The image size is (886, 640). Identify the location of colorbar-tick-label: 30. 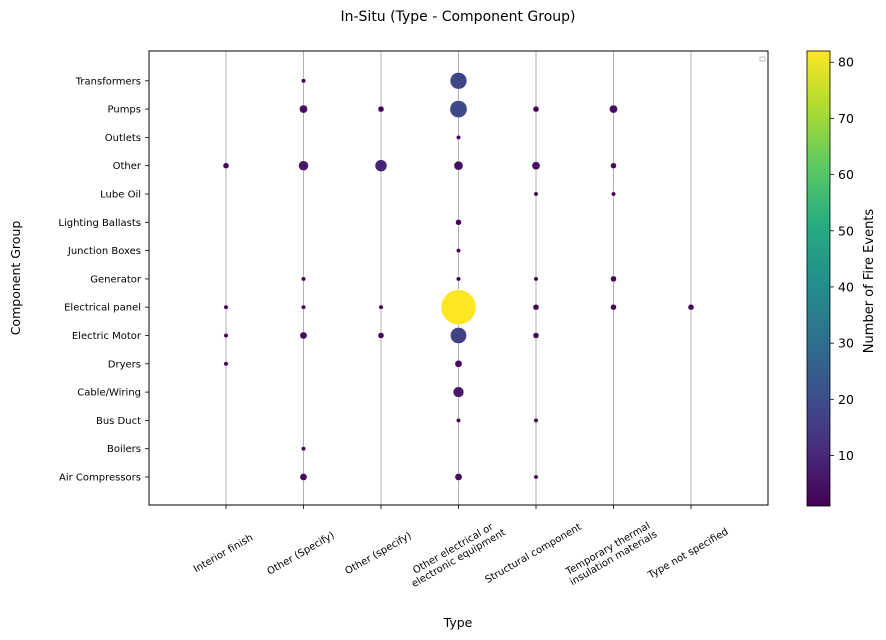
(846, 343).